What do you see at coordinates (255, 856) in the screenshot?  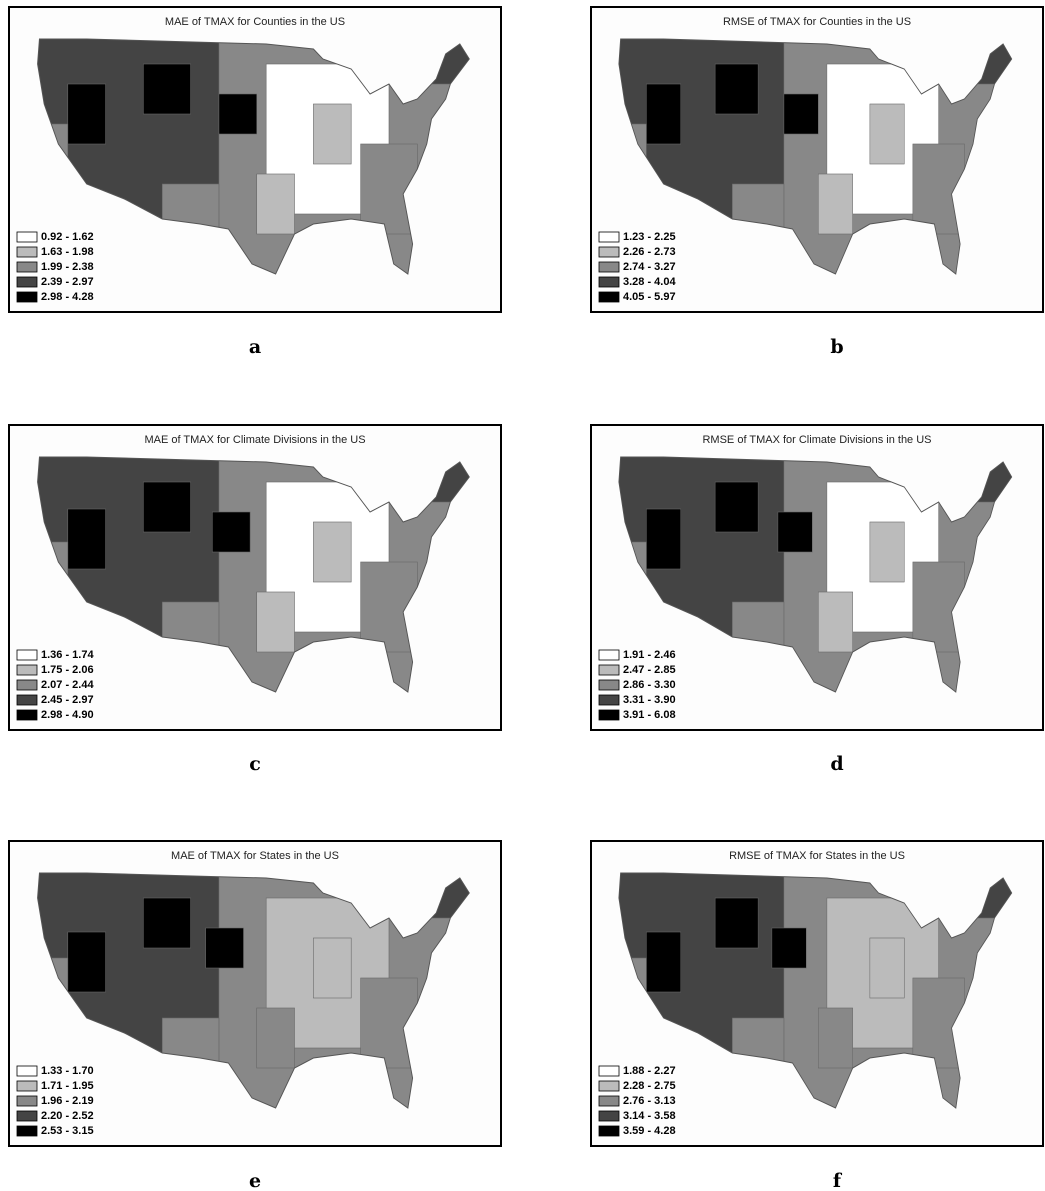 I see `map-title: MAE of TMAX for States in the US` at bounding box center [255, 856].